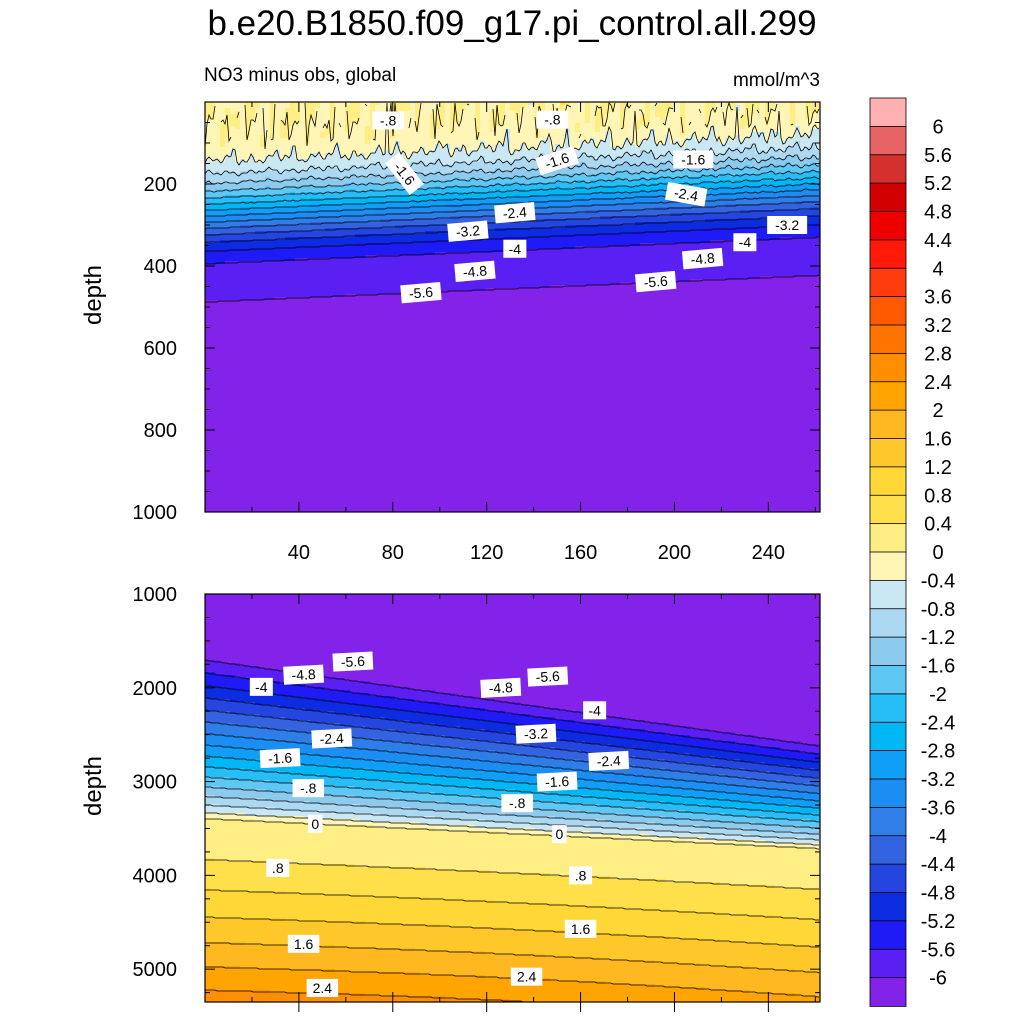  I want to click on colorbar-label: 5.6, so click(938, 156).